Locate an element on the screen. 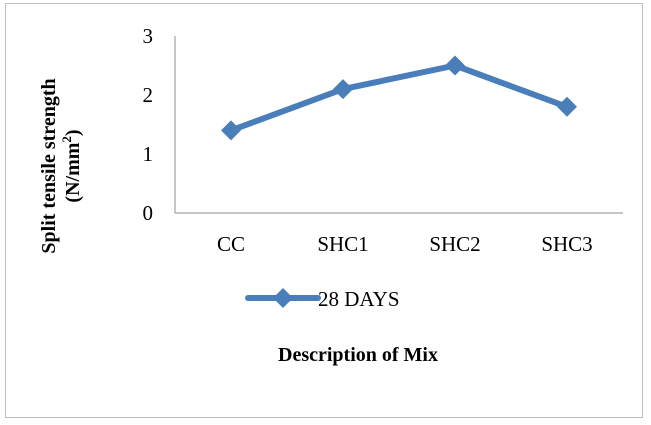 The width and height of the screenshot is (651, 425). legend-swatch-marker is located at coordinates (283, 298).